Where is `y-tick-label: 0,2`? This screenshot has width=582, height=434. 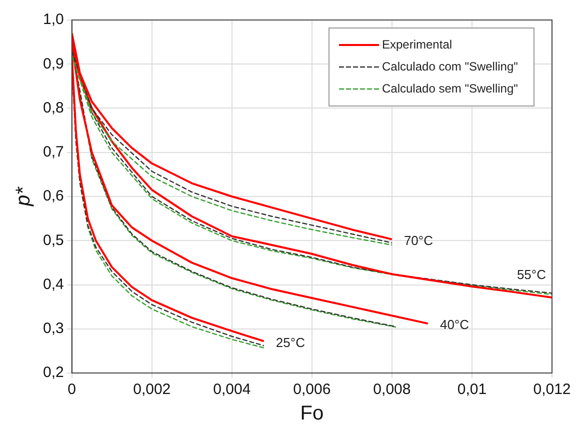
y-tick-label: 0,2 is located at coordinates (53, 373).